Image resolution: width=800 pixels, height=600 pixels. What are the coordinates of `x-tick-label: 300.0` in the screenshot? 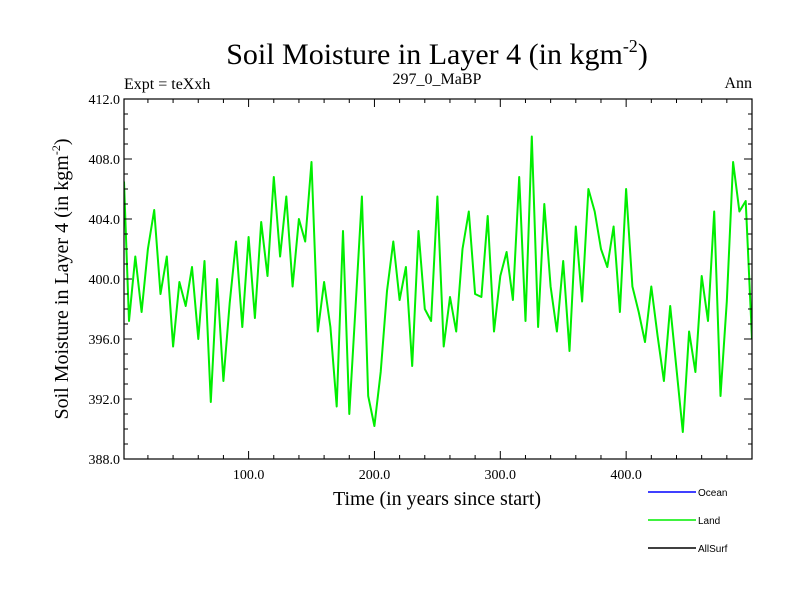 It's located at (501, 475).